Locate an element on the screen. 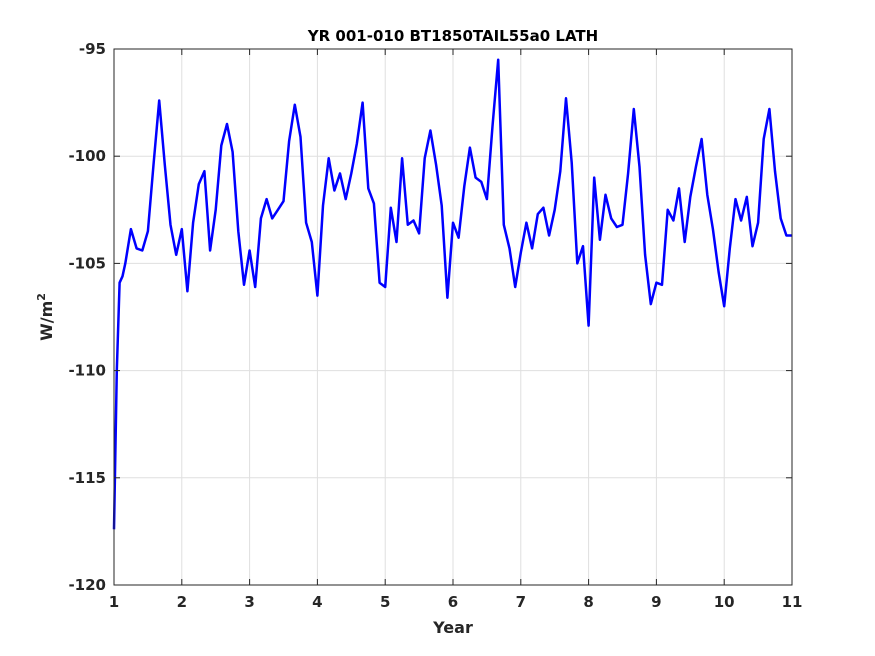 The height and width of the screenshot is (656, 875). x-tick-label: 8 is located at coordinates (588, 602).